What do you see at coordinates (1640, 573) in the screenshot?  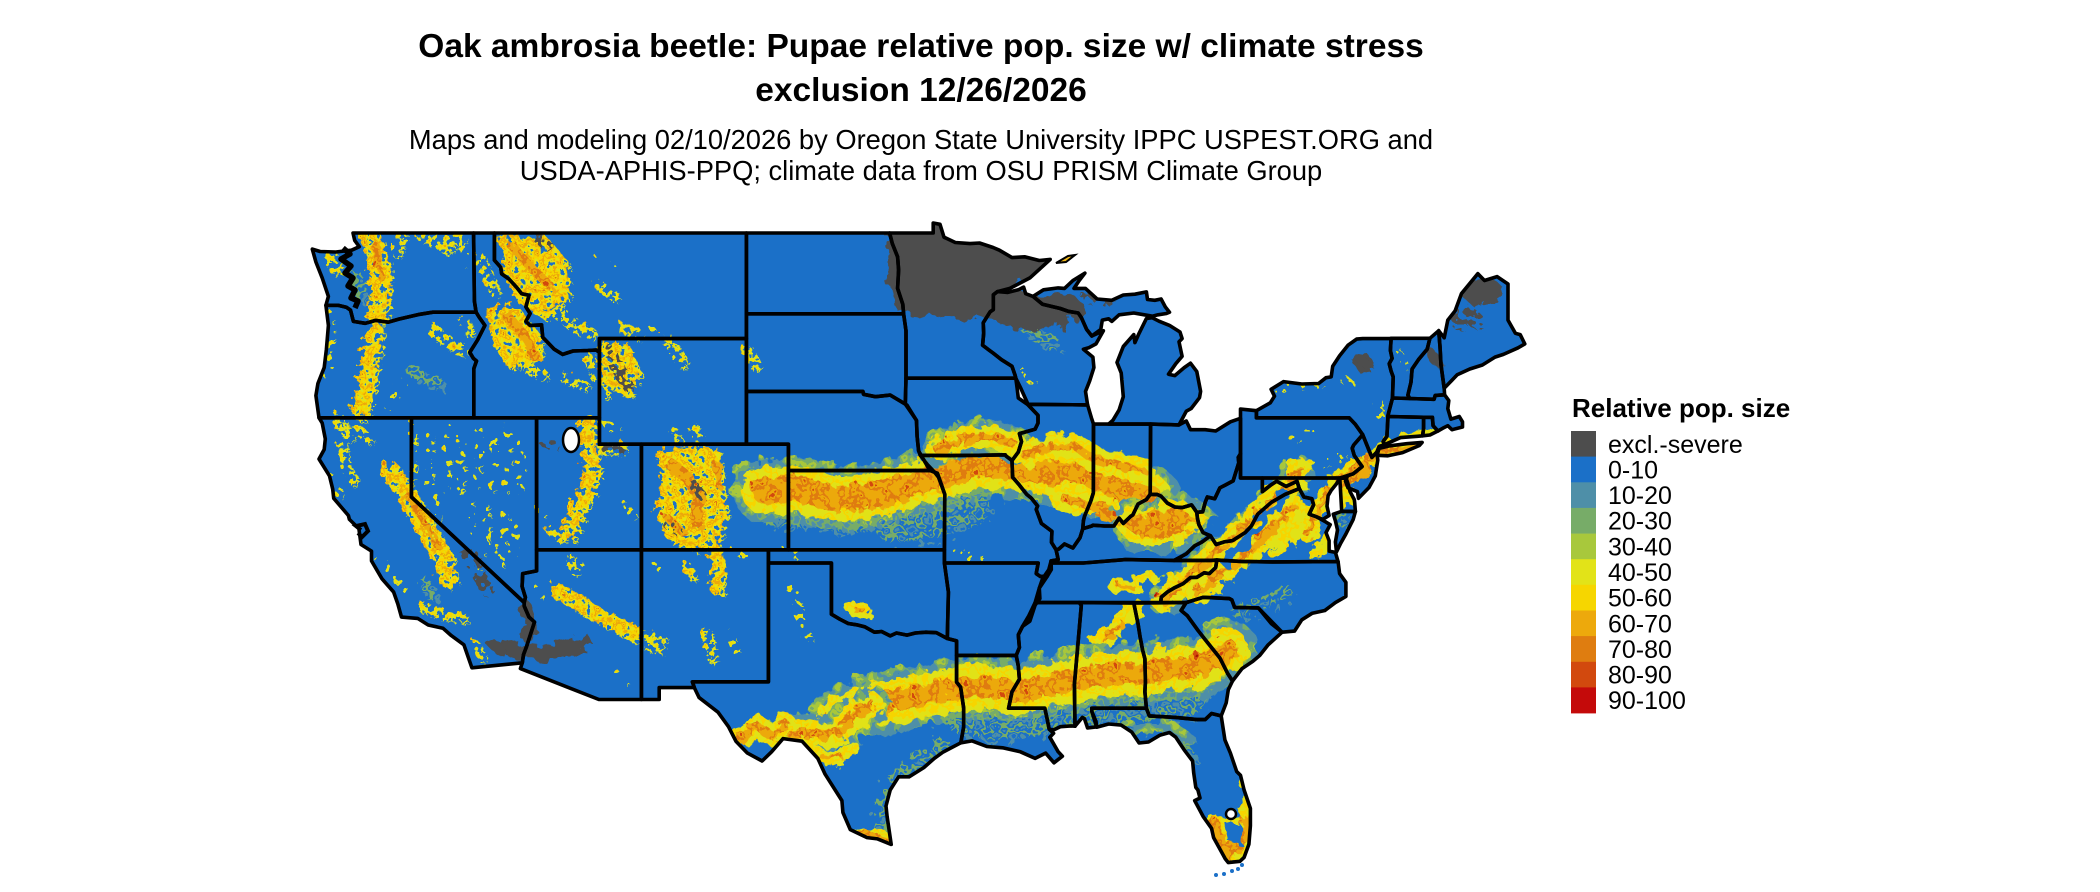 I see `svg-text: 40-50` at bounding box center [1640, 573].